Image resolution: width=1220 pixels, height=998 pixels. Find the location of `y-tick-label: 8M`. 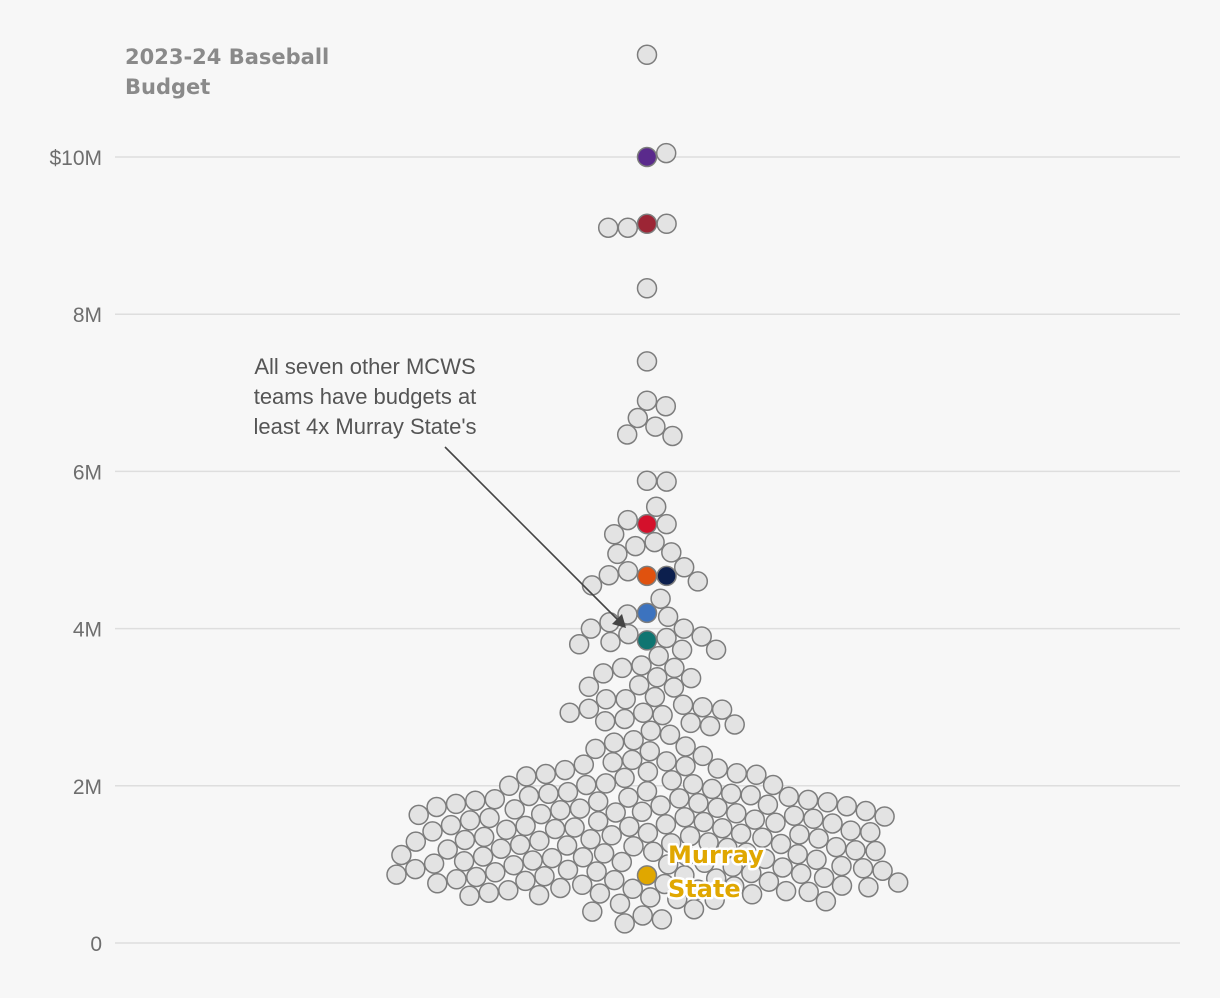

y-tick-label: 8M is located at coordinates (87, 315).